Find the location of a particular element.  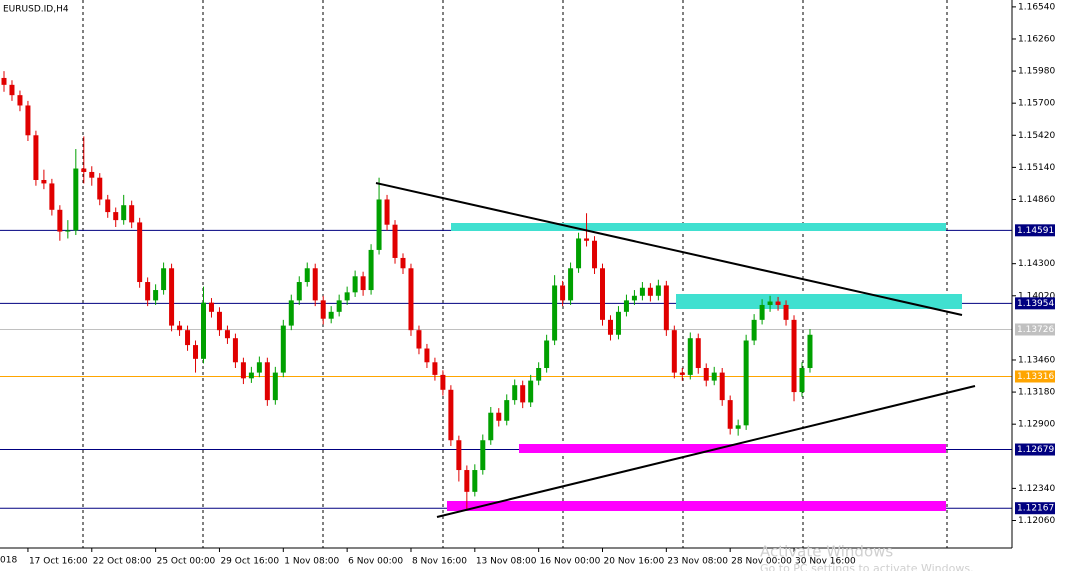

y-tick-label: 1.14020 is located at coordinates (1036, 296).